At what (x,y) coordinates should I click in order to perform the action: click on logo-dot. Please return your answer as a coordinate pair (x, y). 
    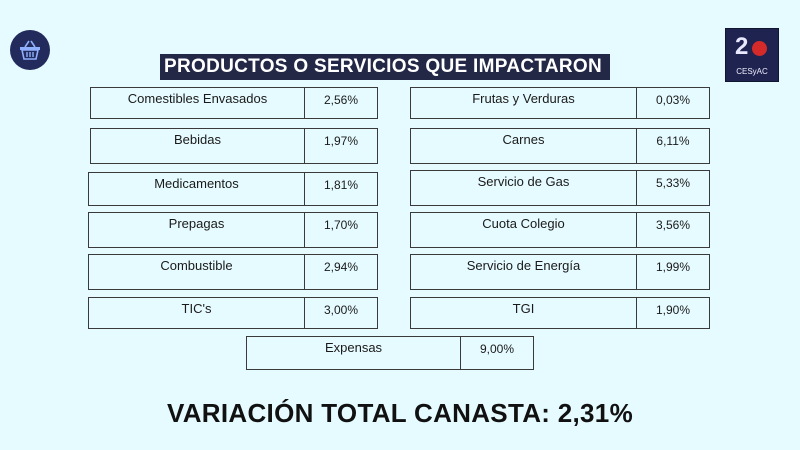
    Looking at the image, I should click on (759, 48).